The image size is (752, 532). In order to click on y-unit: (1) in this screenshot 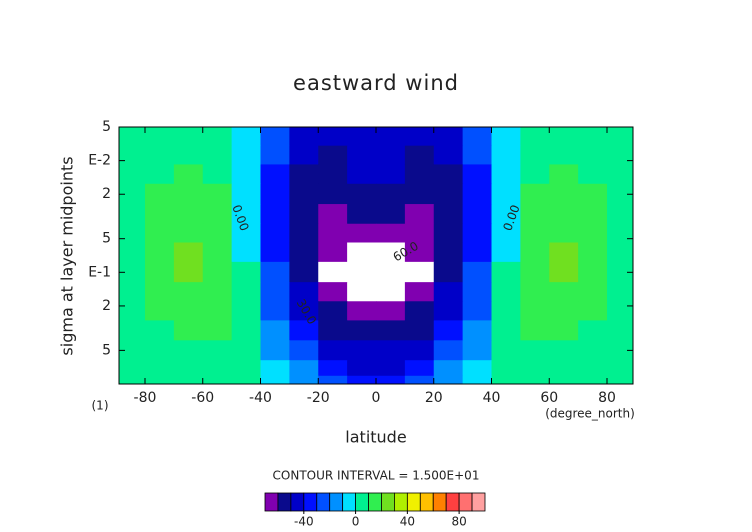, I will do `click(100, 406)`.